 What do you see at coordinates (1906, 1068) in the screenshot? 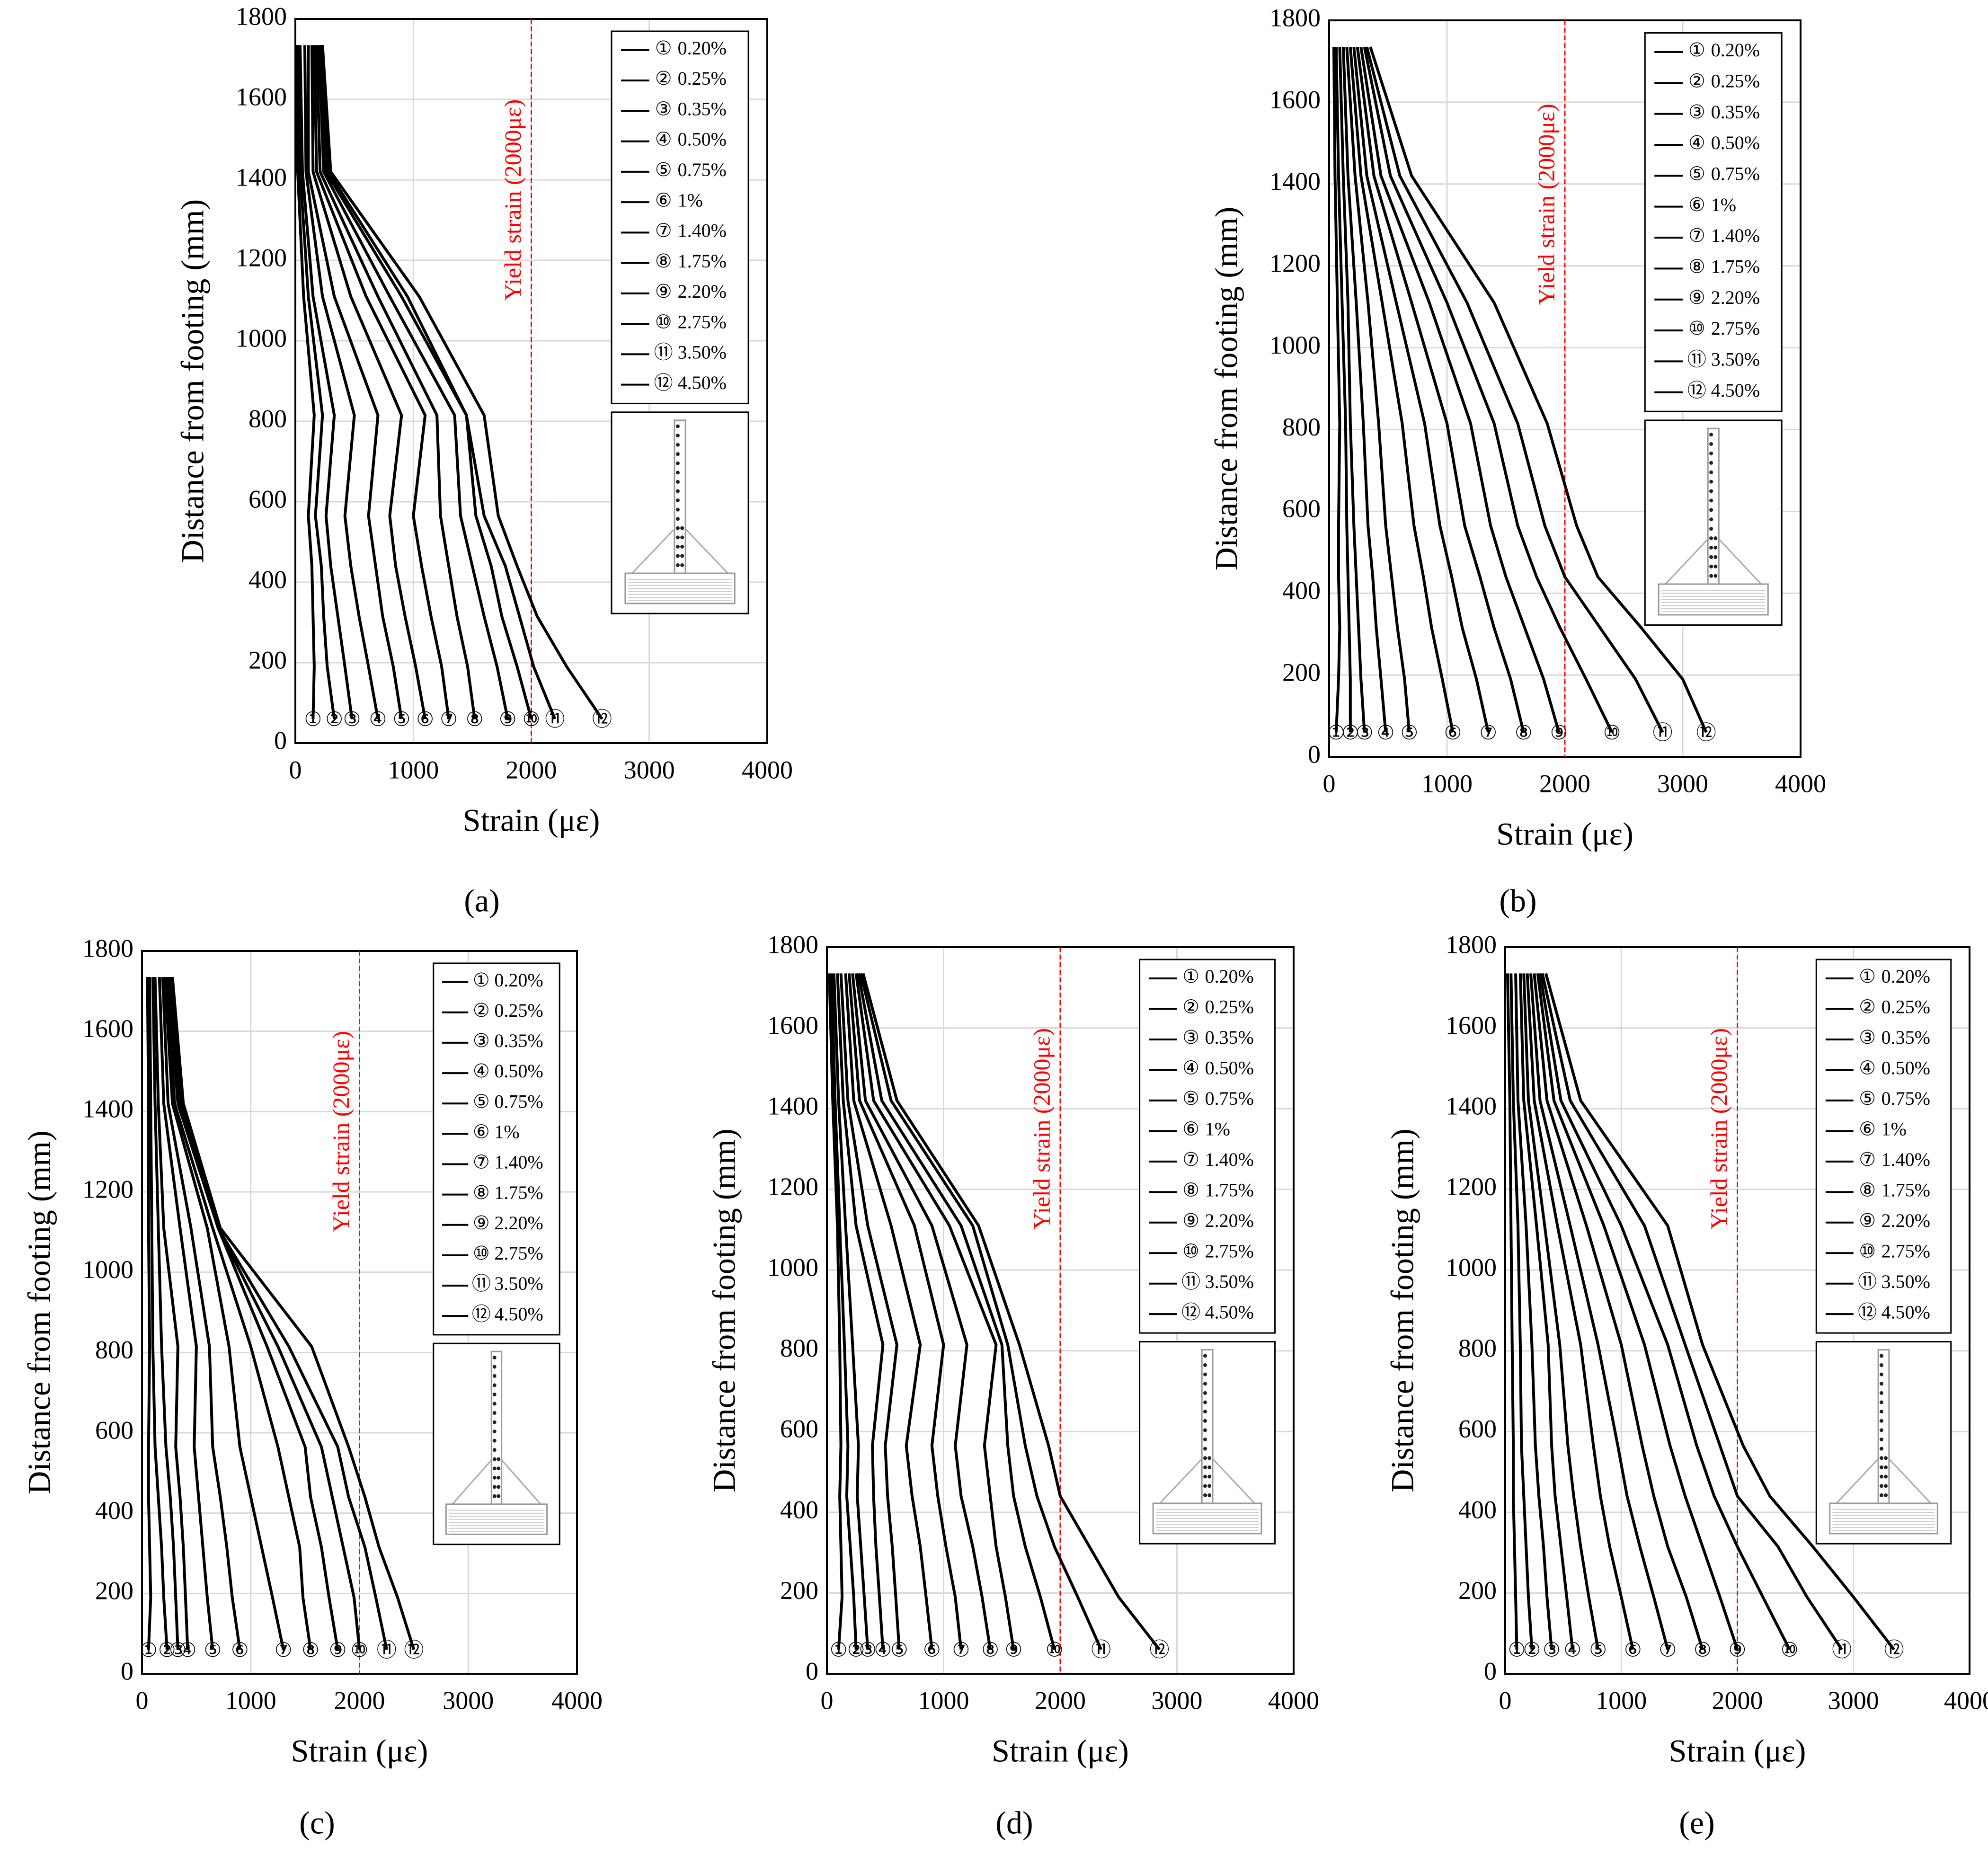
I see `legend-label: 0.50%` at bounding box center [1906, 1068].